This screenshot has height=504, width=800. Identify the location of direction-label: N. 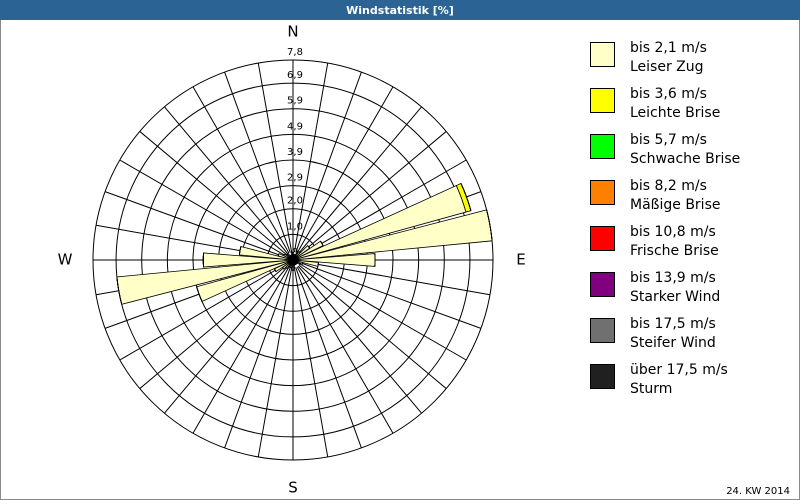
(292, 32).